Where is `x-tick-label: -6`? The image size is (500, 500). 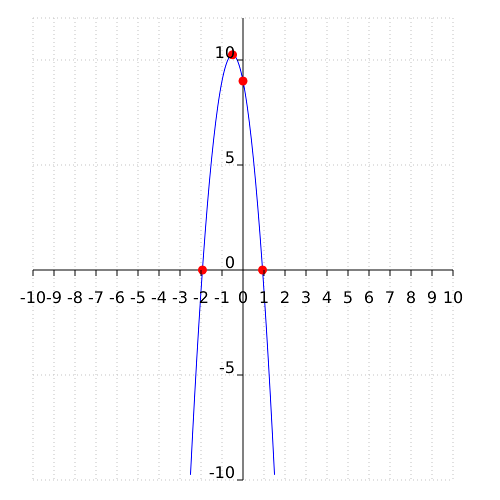 x-tick-label: -6 is located at coordinates (117, 297).